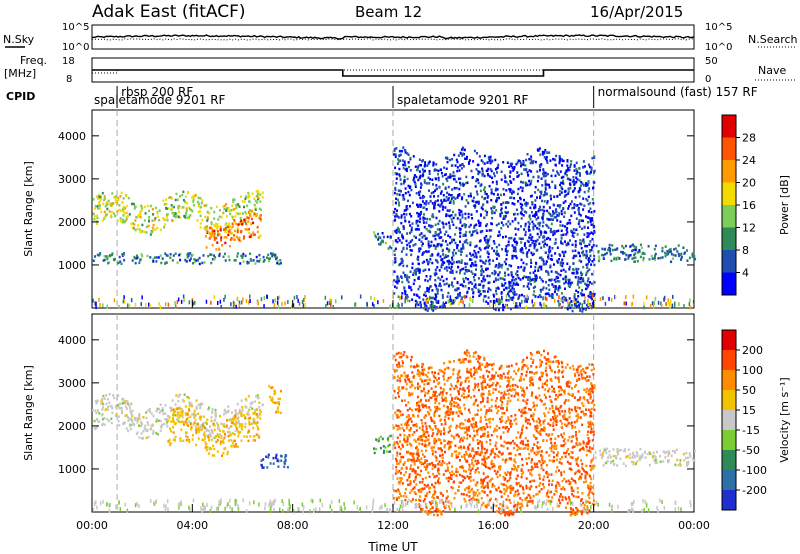  I want to click on noise-tick-right-bottom: 10^0, so click(718, 47).